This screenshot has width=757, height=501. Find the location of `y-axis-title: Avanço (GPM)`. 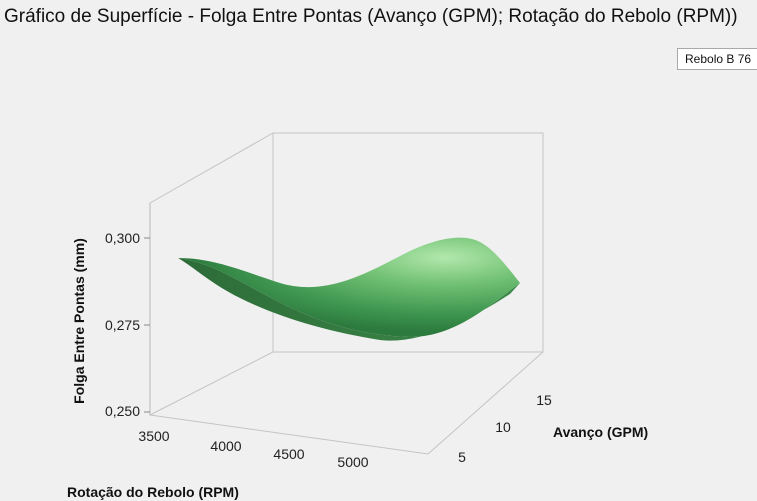

y-axis-title: Avanço (GPM) is located at coordinates (600, 432).